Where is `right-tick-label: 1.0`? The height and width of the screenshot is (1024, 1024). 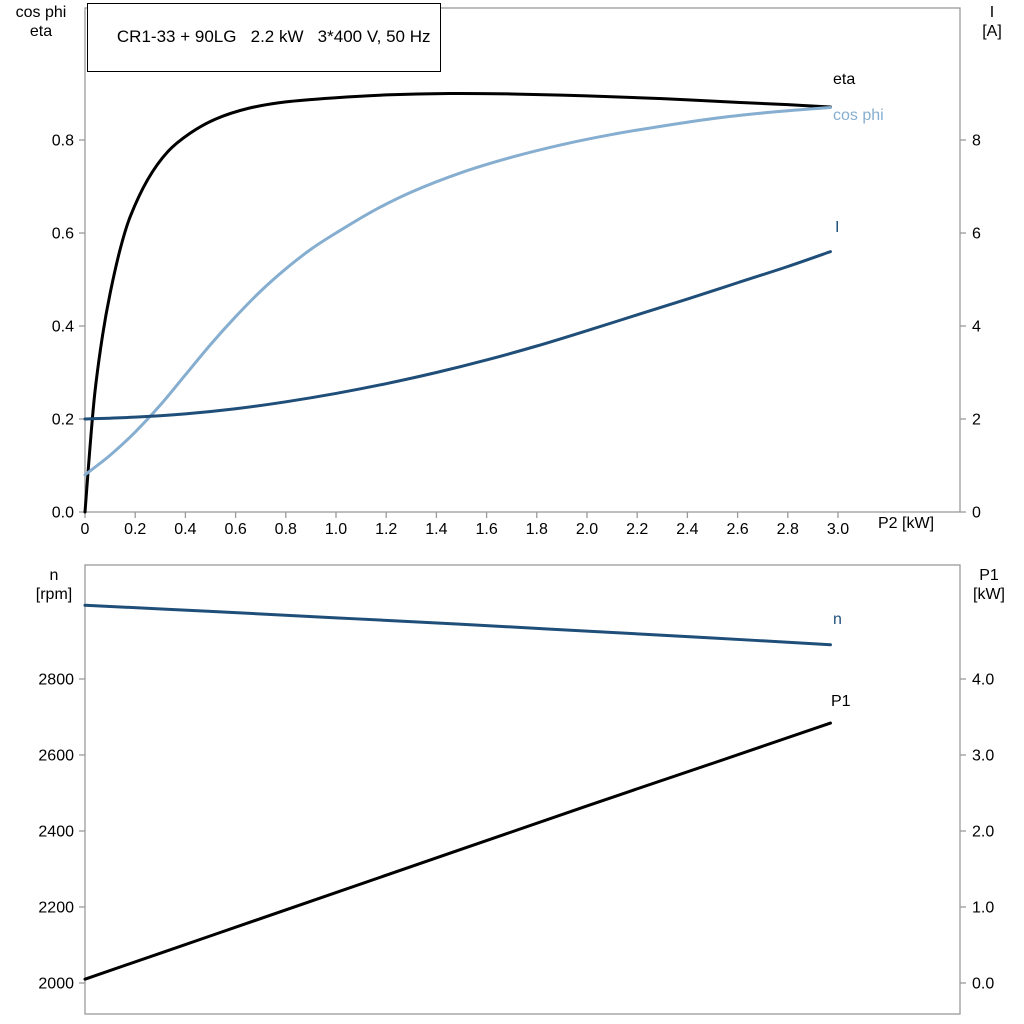
right-tick-label: 1.0 is located at coordinates (983, 907).